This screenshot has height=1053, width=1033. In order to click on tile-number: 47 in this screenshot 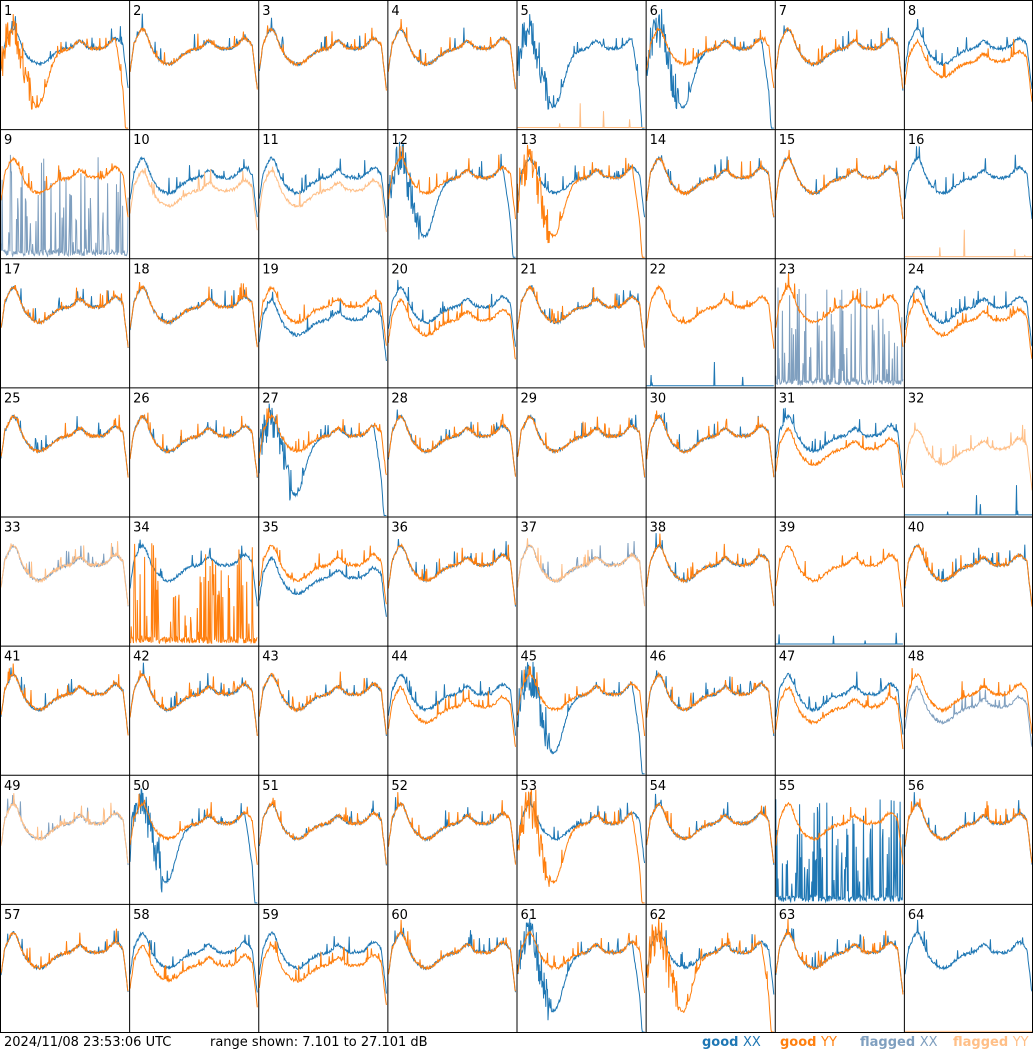, I will do `click(787, 657)`.